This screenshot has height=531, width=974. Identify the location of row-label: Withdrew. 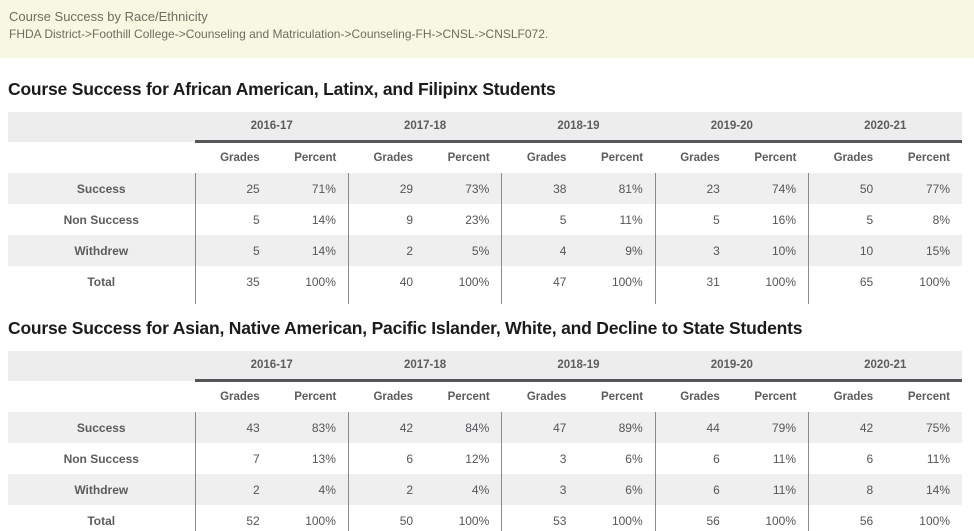
(102, 489).